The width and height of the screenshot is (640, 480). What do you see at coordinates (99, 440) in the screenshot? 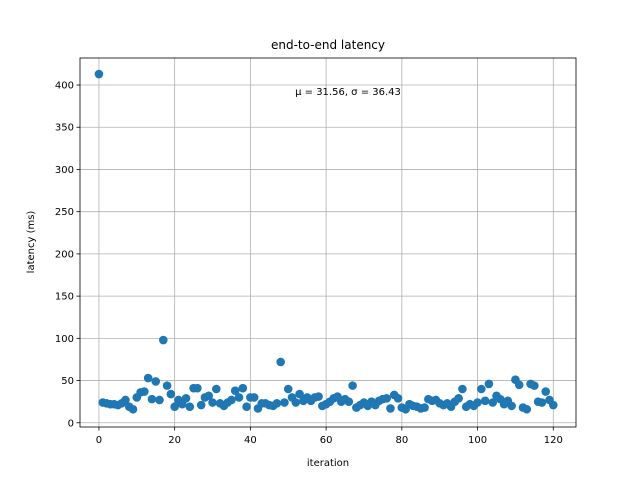
I see `x-tick-label: 0` at bounding box center [99, 440].